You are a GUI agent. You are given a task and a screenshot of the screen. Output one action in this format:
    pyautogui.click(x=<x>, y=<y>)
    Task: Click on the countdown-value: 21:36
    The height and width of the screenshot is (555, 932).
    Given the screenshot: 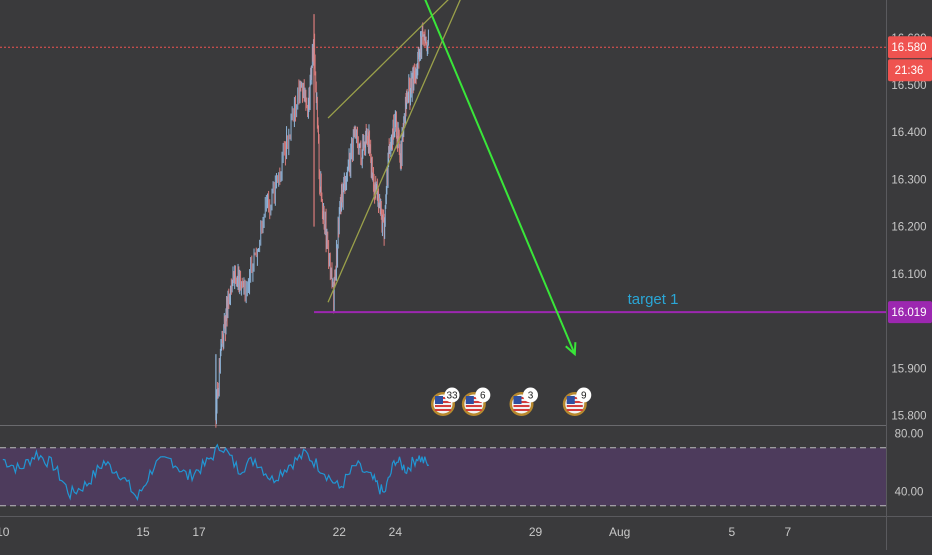 What is the action you would take?
    pyautogui.click(x=909, y=71)
    